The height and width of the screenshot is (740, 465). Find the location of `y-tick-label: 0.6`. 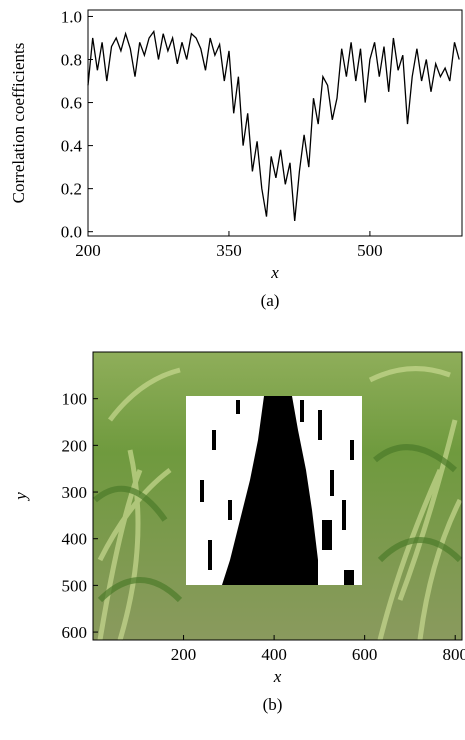

y-tick-label: 0.6 is located at coordinates (71, 103).